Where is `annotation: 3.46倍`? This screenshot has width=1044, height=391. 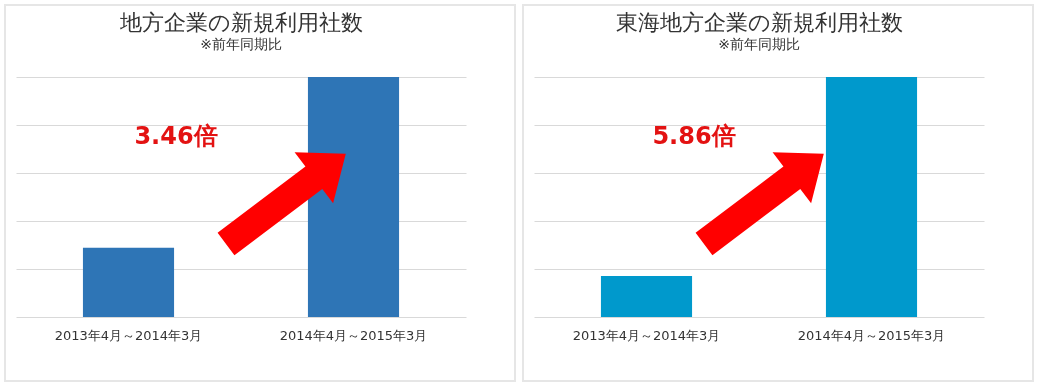
annotation: 3.46倍 is located at coordinates (176, 136).